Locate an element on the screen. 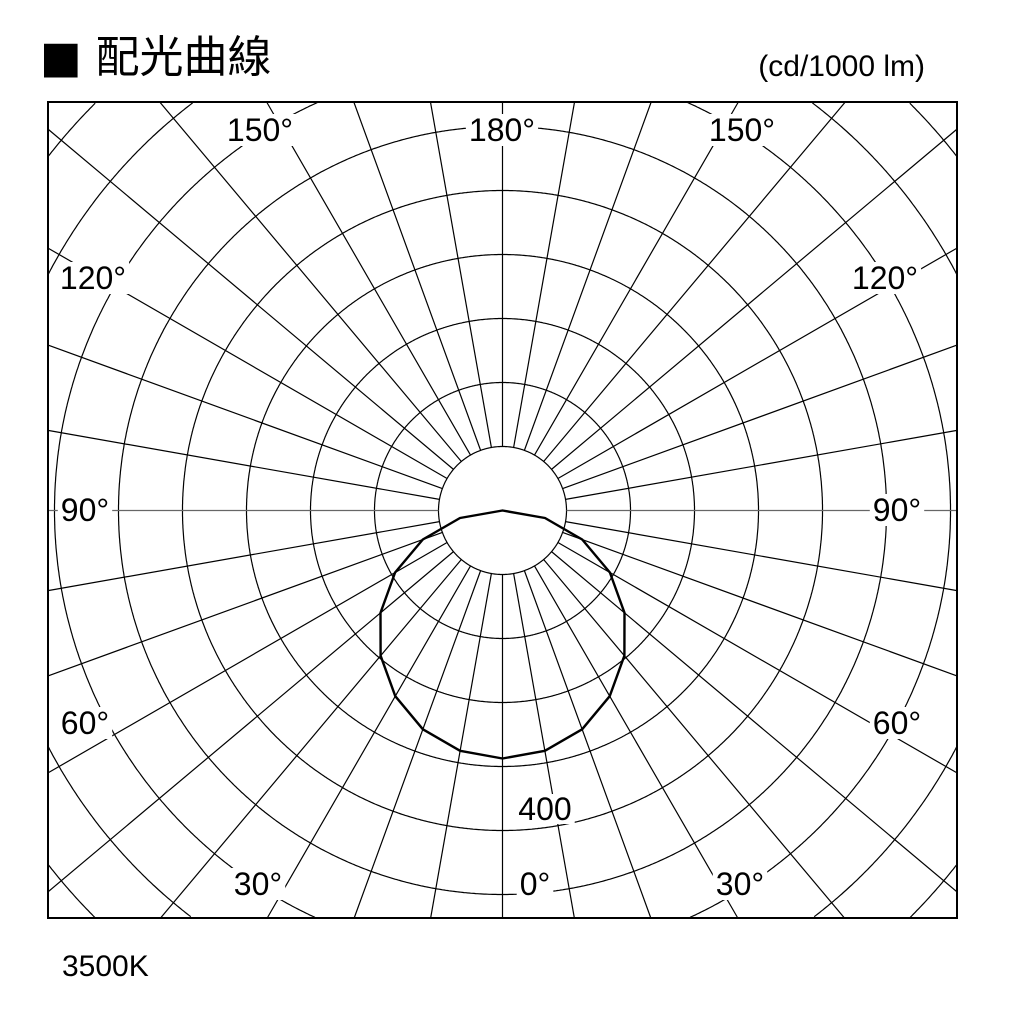 The height and width of the screenshot is (1012, 1025). angle-label: 0° is located at coordinates (535, 884).